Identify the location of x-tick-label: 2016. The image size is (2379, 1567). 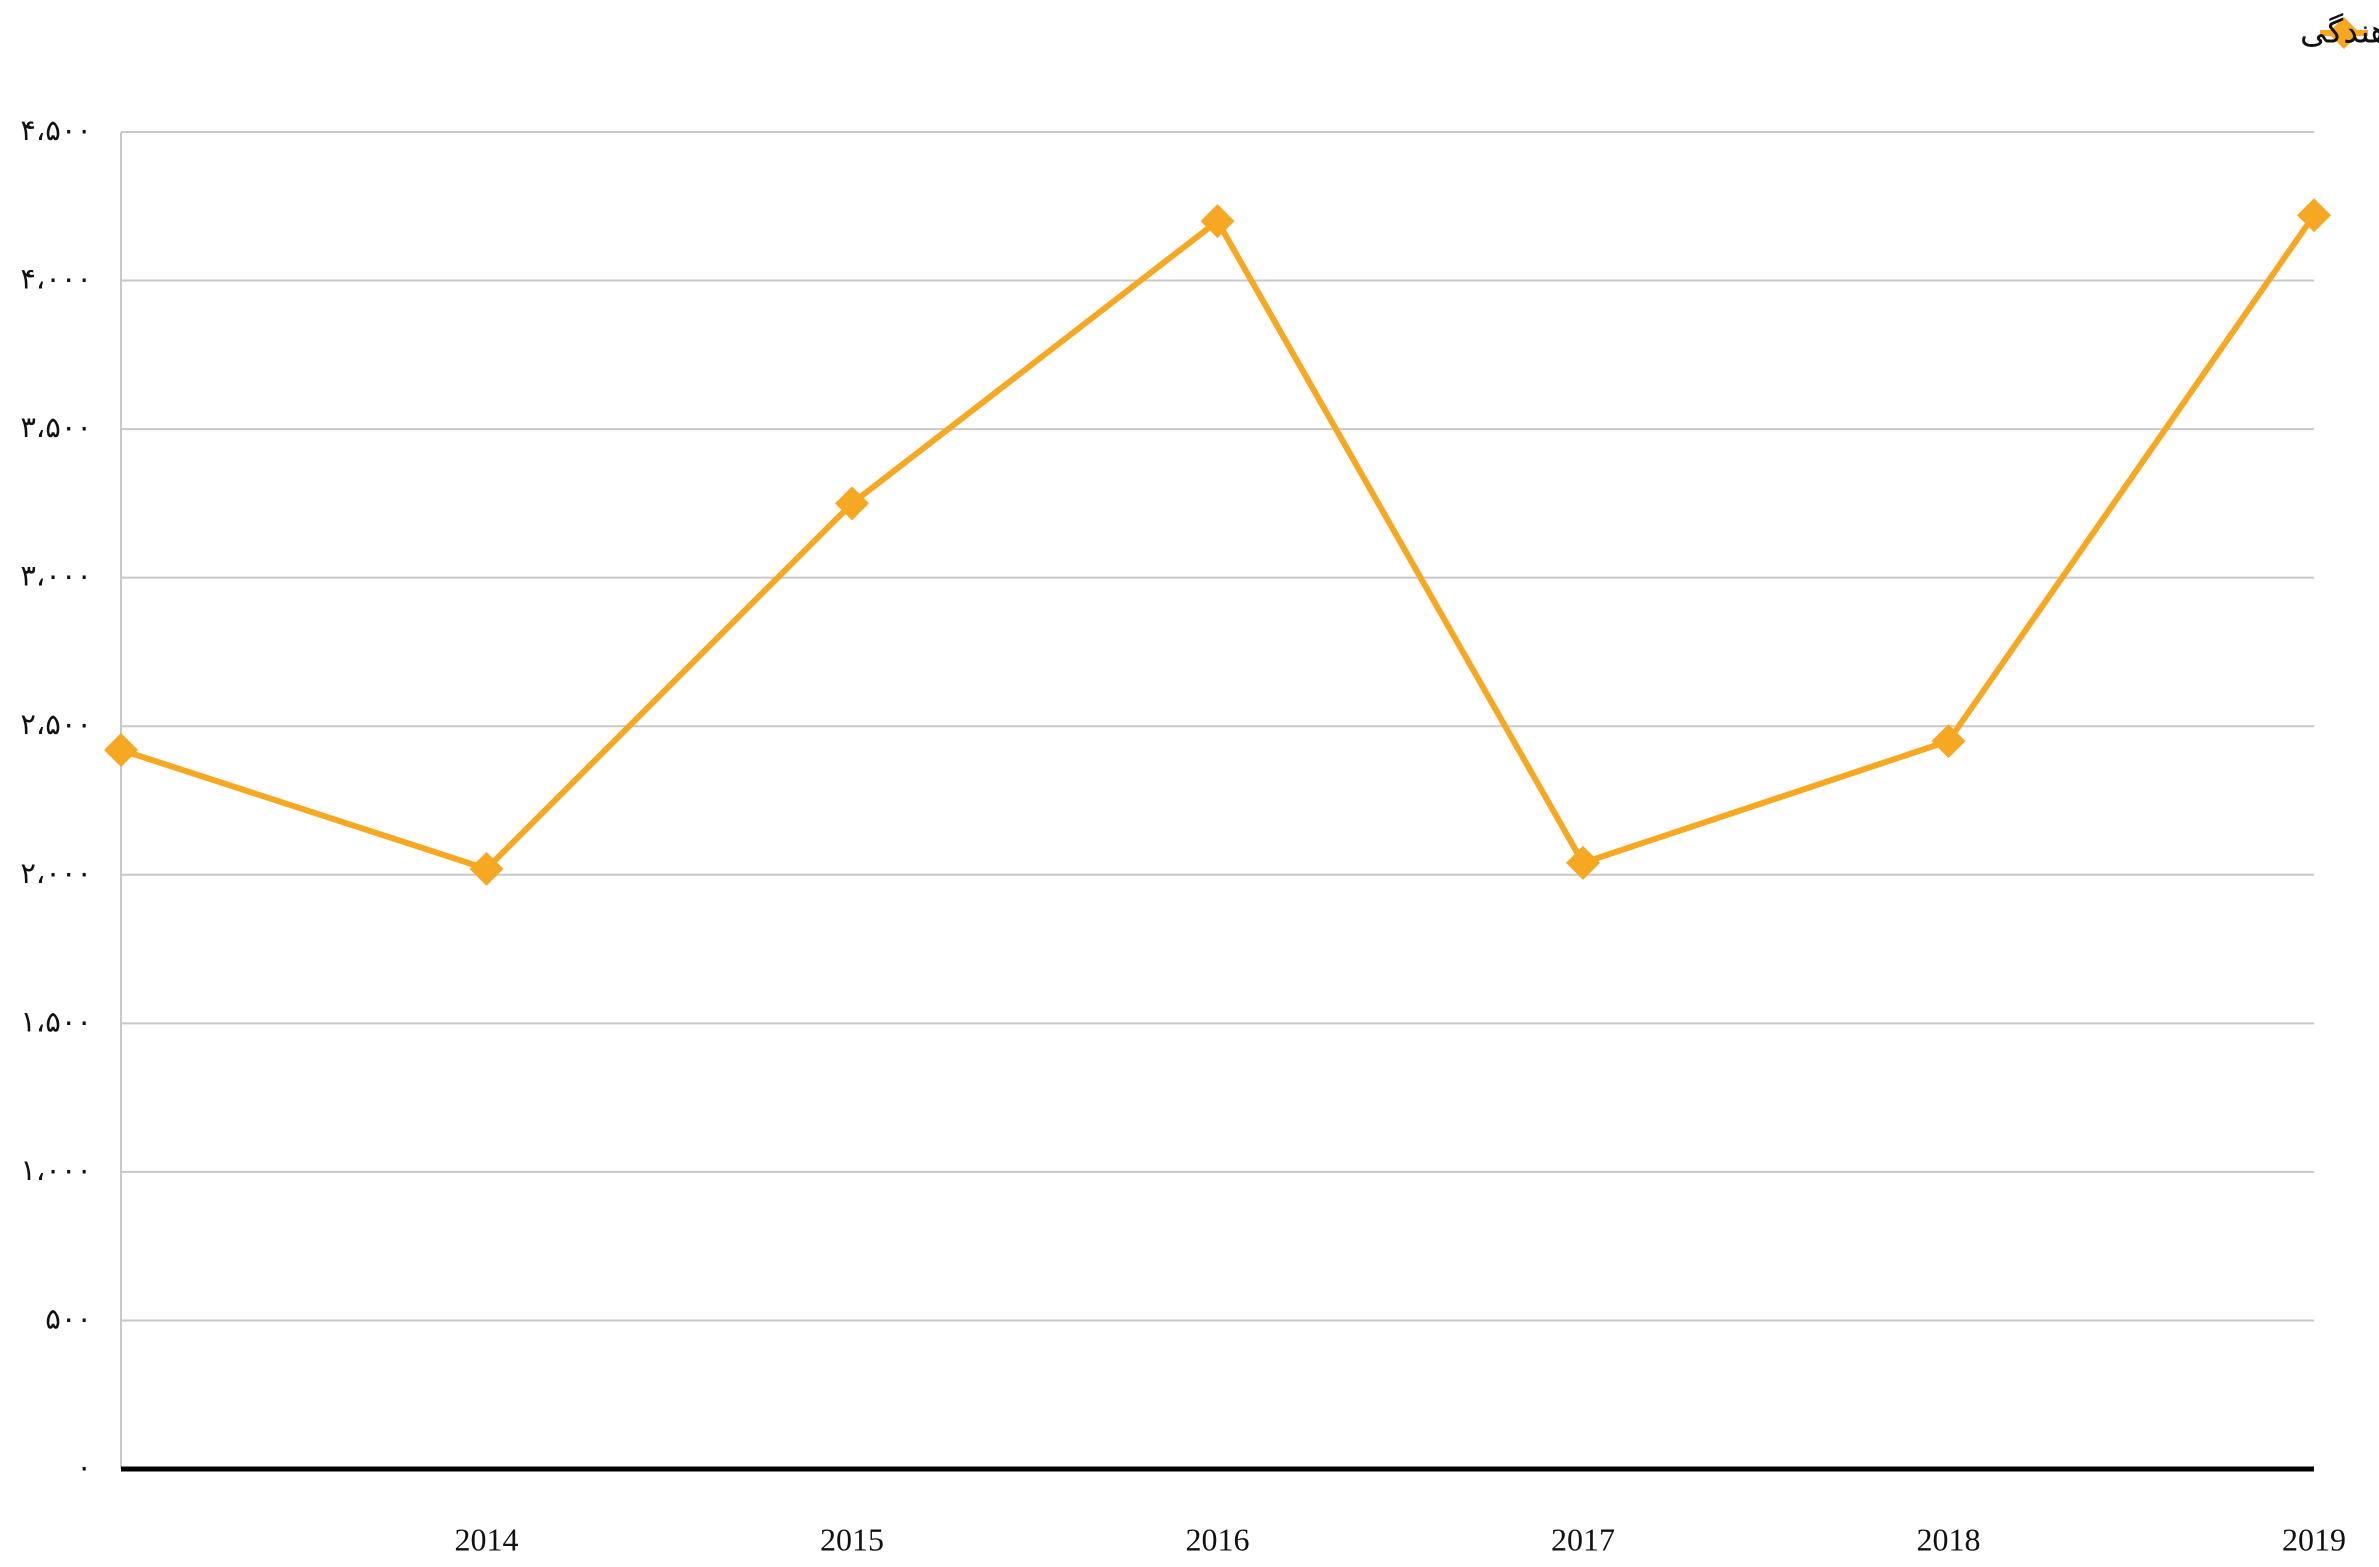
(1218, 1539).